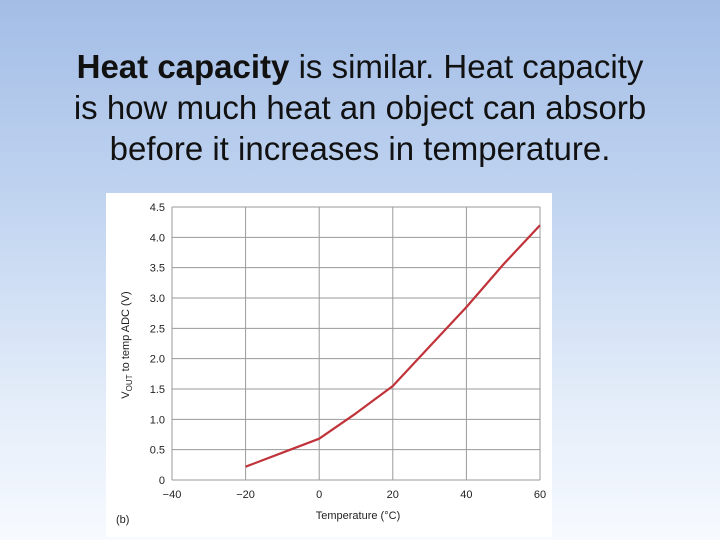 The height and width of the screenshot is (540, 720). Describe the element at coordinates (126, 332) in the screenshot. I see `y-axis-label-rest: to temp ADC (V)` at that location.